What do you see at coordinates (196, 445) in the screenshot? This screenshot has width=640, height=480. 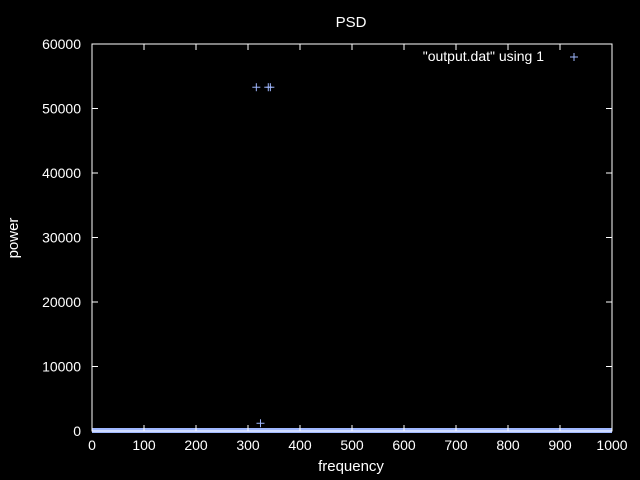 I see `x-tick-label: 200` at bounding box center [196, 445].